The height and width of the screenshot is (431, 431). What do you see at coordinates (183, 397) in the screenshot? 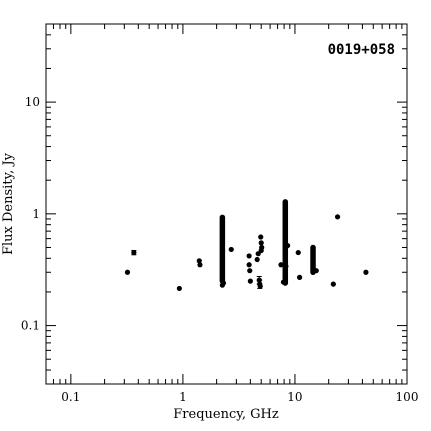
I see `x-tick-label: 1` at bounding box center [183, 397].